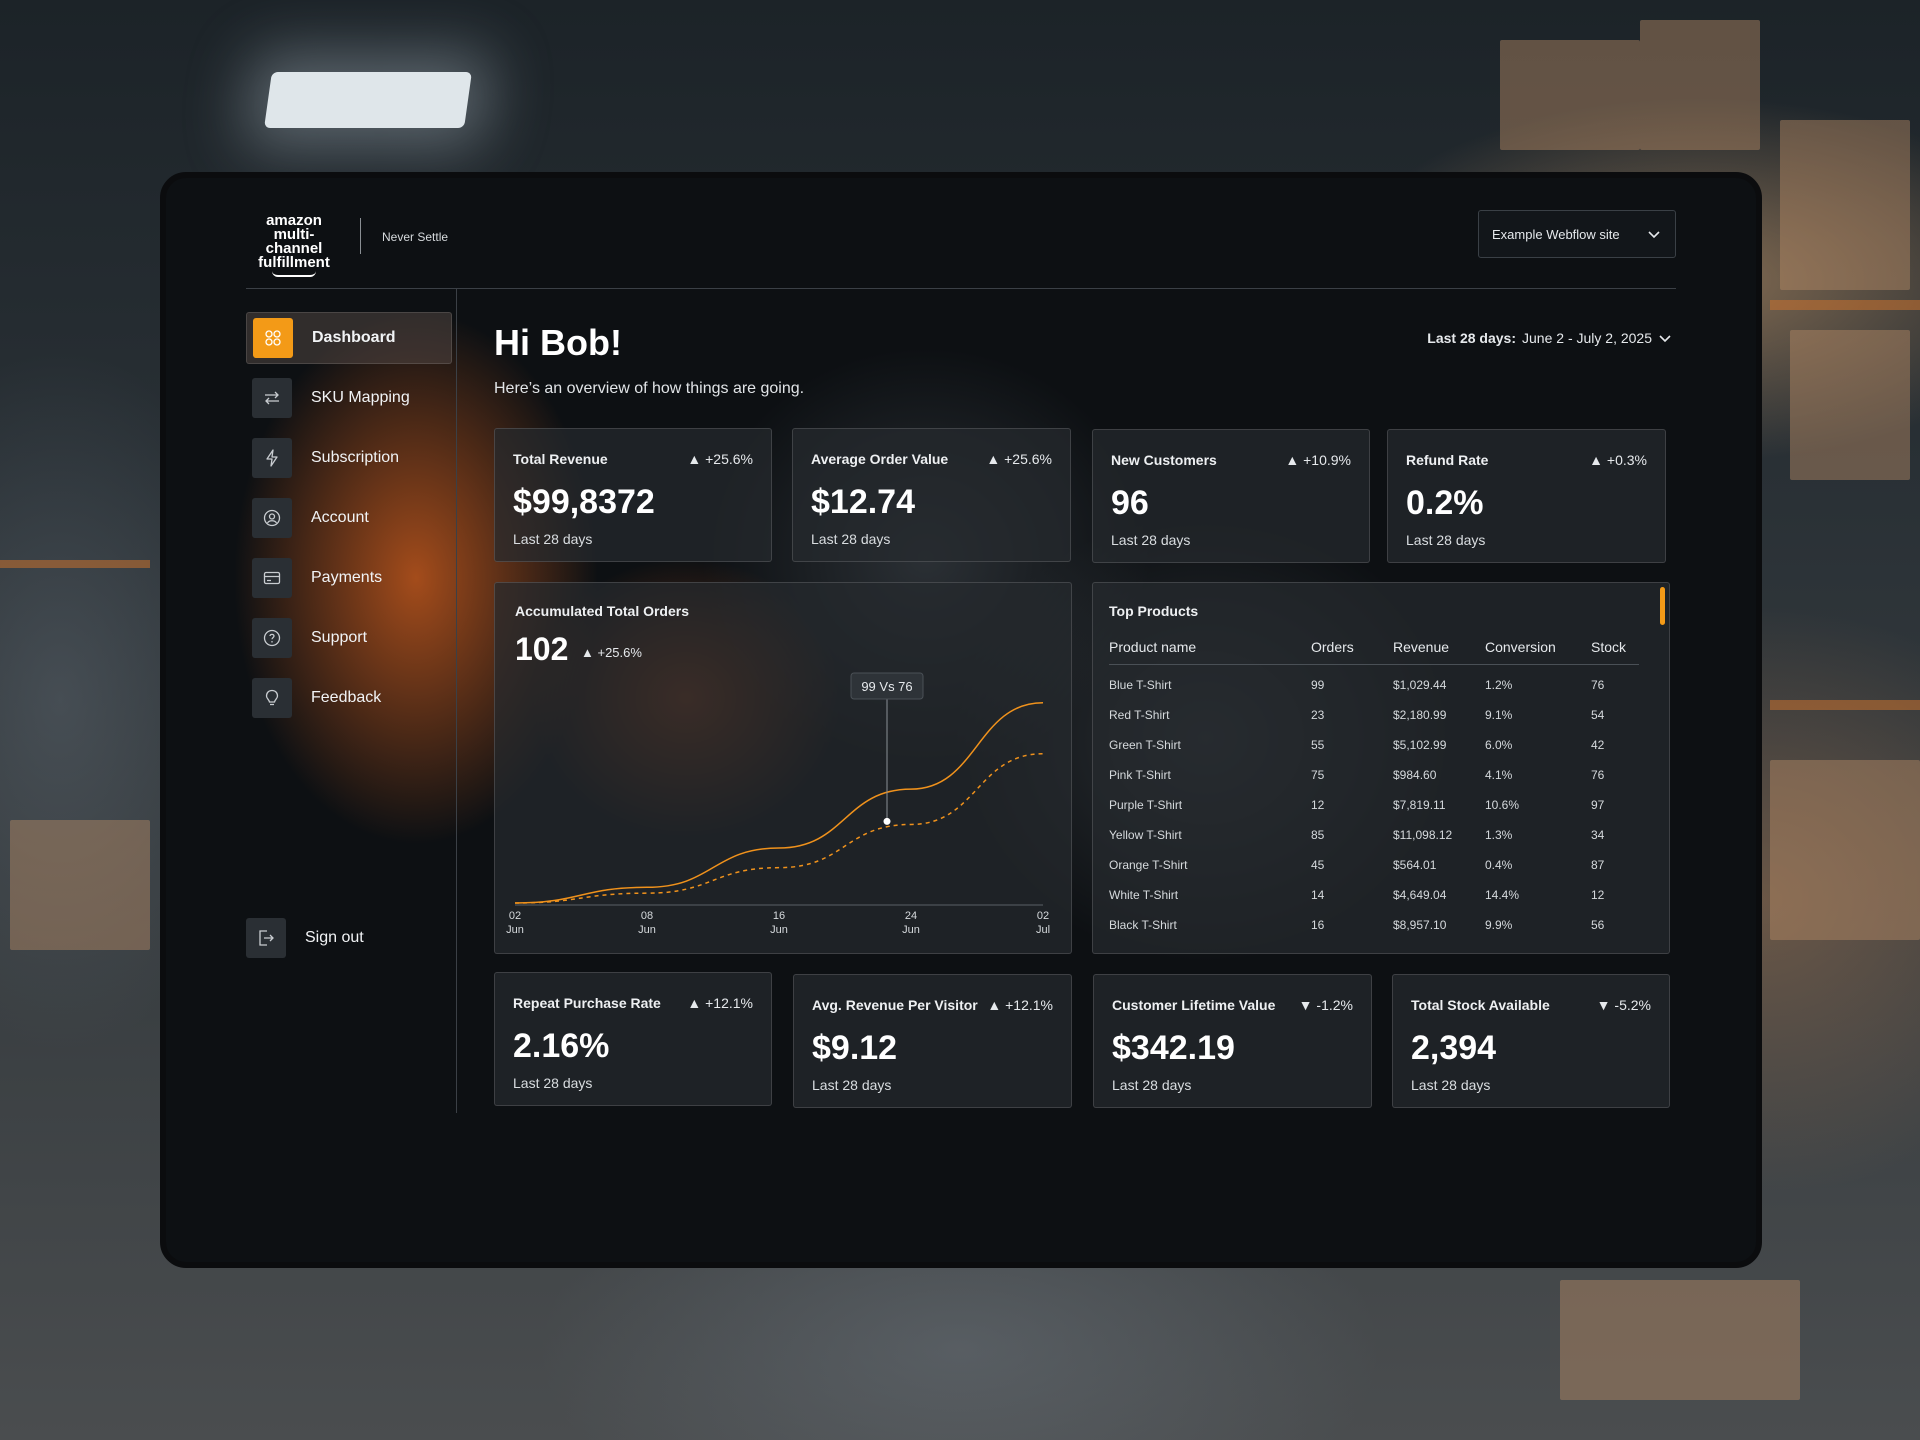 The width and height of the screenshot is (1920, 1440). Describe the element at coordinates (1374, 715) in the screenshot. I see `table-row: Red T-Shirt 23 $2,180.99 9.1% 54` at that location.